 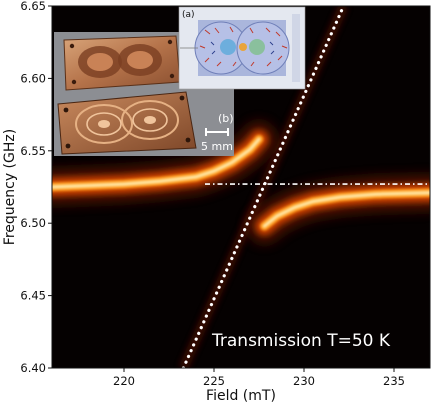 I want to click on x-axis-ticks: 220 225 230 235, so click(x=259, y=378).